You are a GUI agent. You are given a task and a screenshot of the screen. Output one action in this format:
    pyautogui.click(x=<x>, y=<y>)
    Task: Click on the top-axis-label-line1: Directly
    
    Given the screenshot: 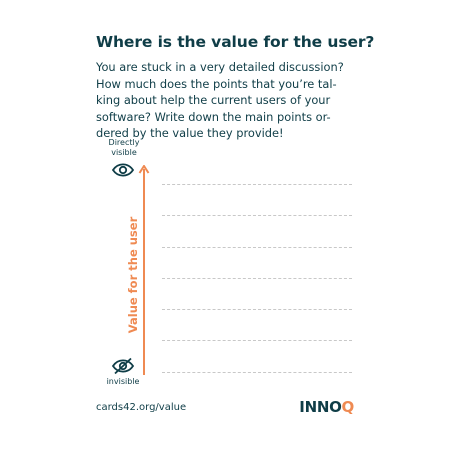 What is the action you would take?
    pyautogui.click(x=124, y=142)
    